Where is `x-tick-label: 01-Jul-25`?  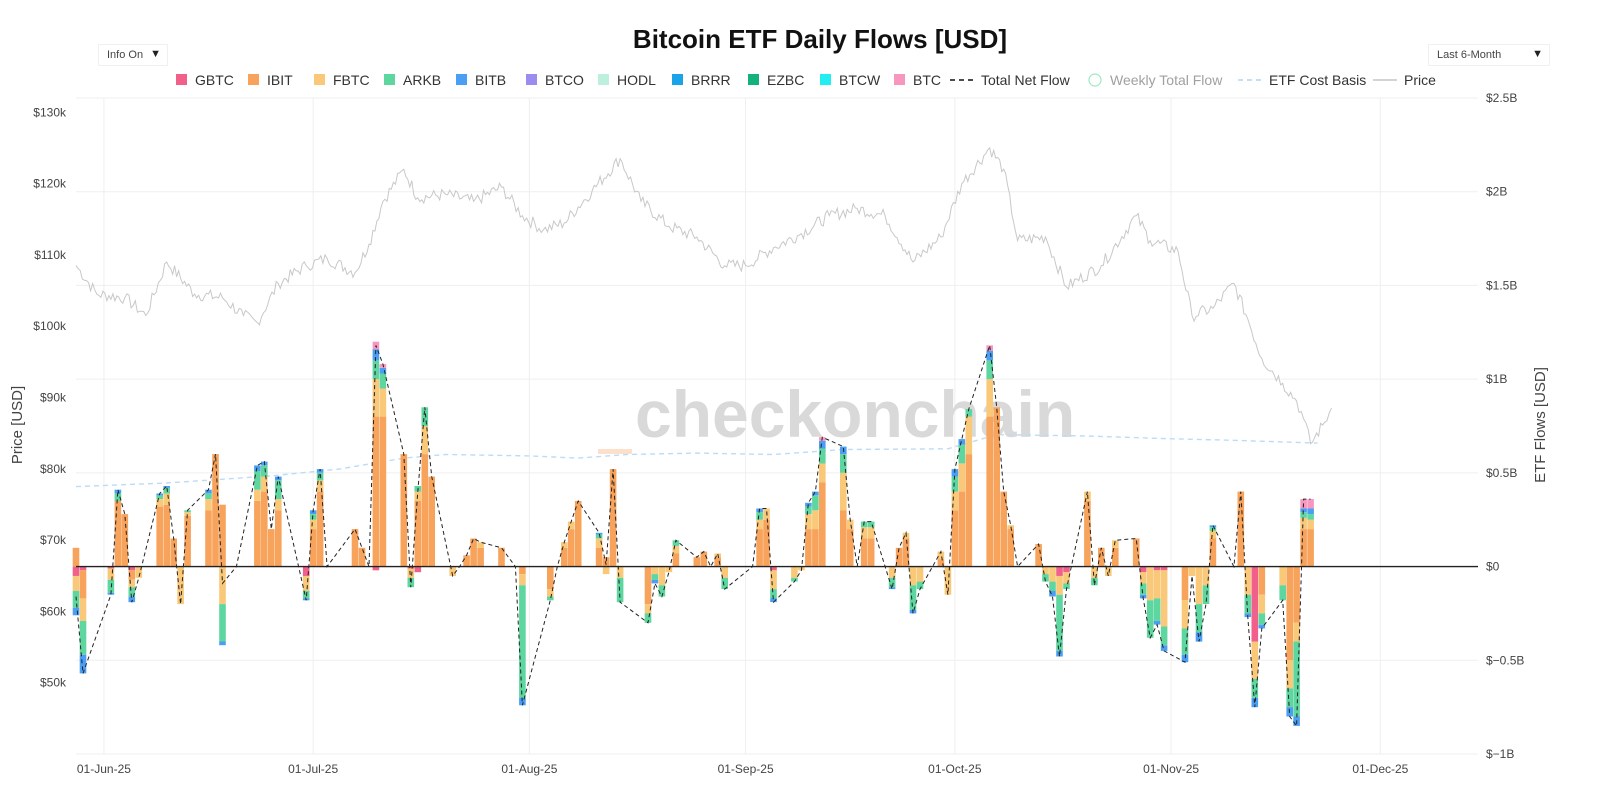
x-tick-label: 01-Jul-25 is located at coordinates (313, 769).